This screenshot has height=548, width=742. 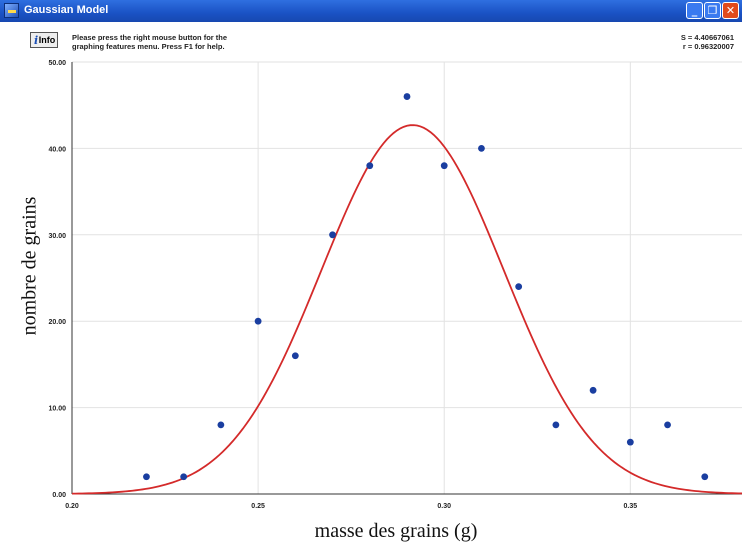 I want to click on y-tick-label: 0.00, so click(x=59, y=495).